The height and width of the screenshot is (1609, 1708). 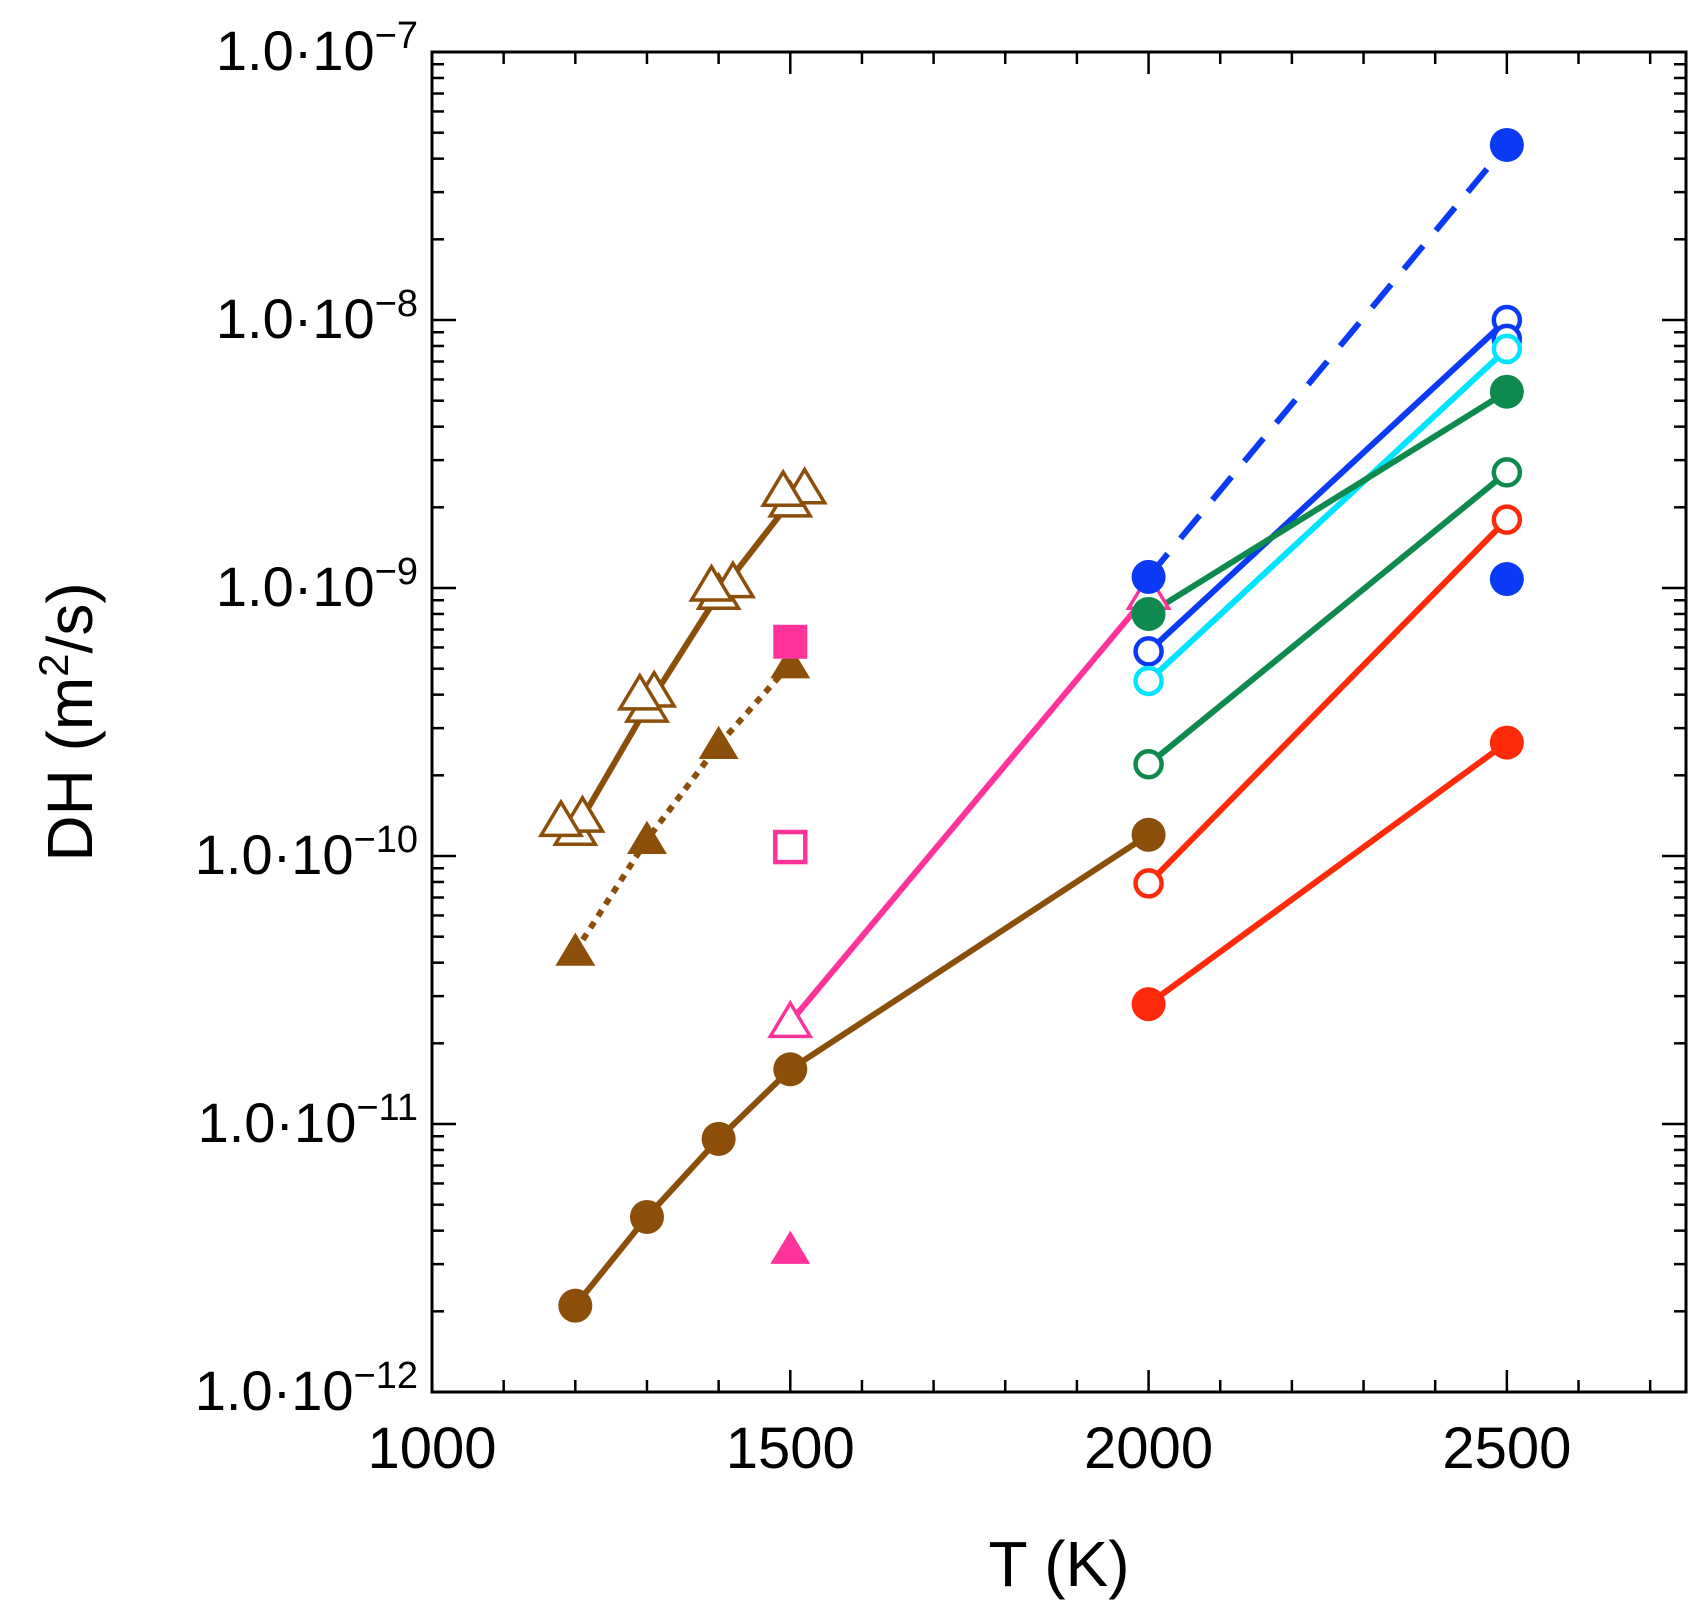 I want to click on y-tick-exponent: −11, so click(x=387, y=1108).